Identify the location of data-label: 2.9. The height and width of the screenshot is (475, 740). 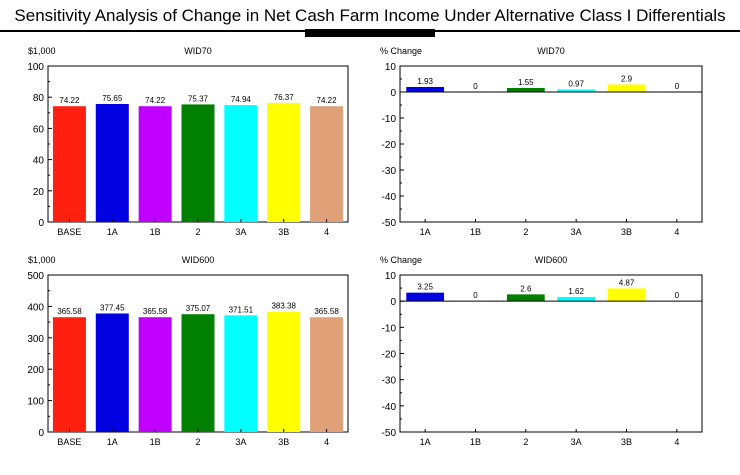
(627, 78).